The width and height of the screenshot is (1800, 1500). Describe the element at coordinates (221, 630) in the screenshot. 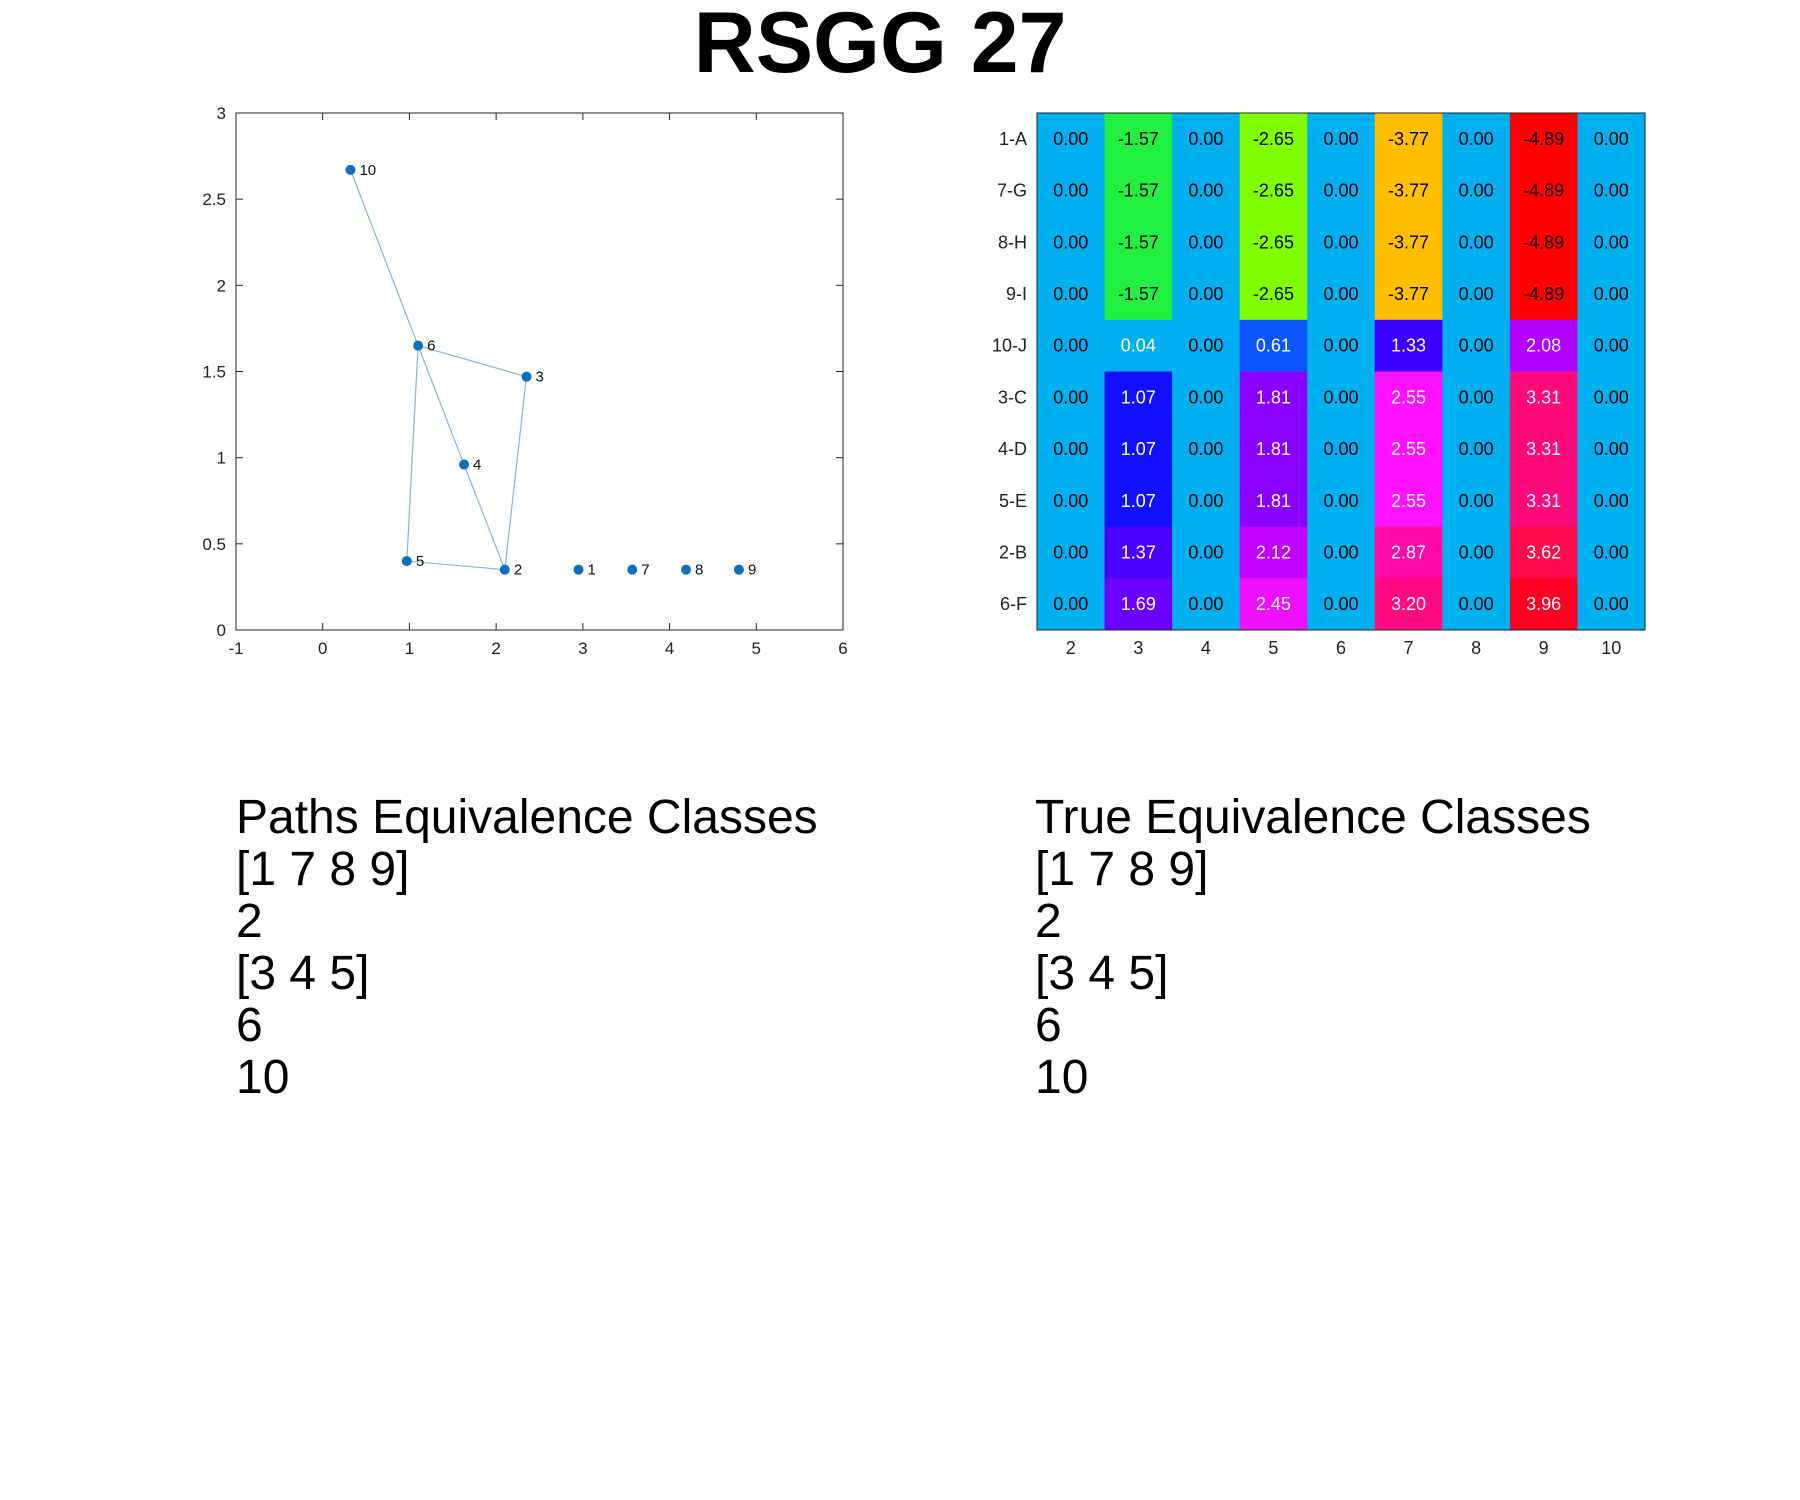

I see `y-tick-label: 0` at that location.